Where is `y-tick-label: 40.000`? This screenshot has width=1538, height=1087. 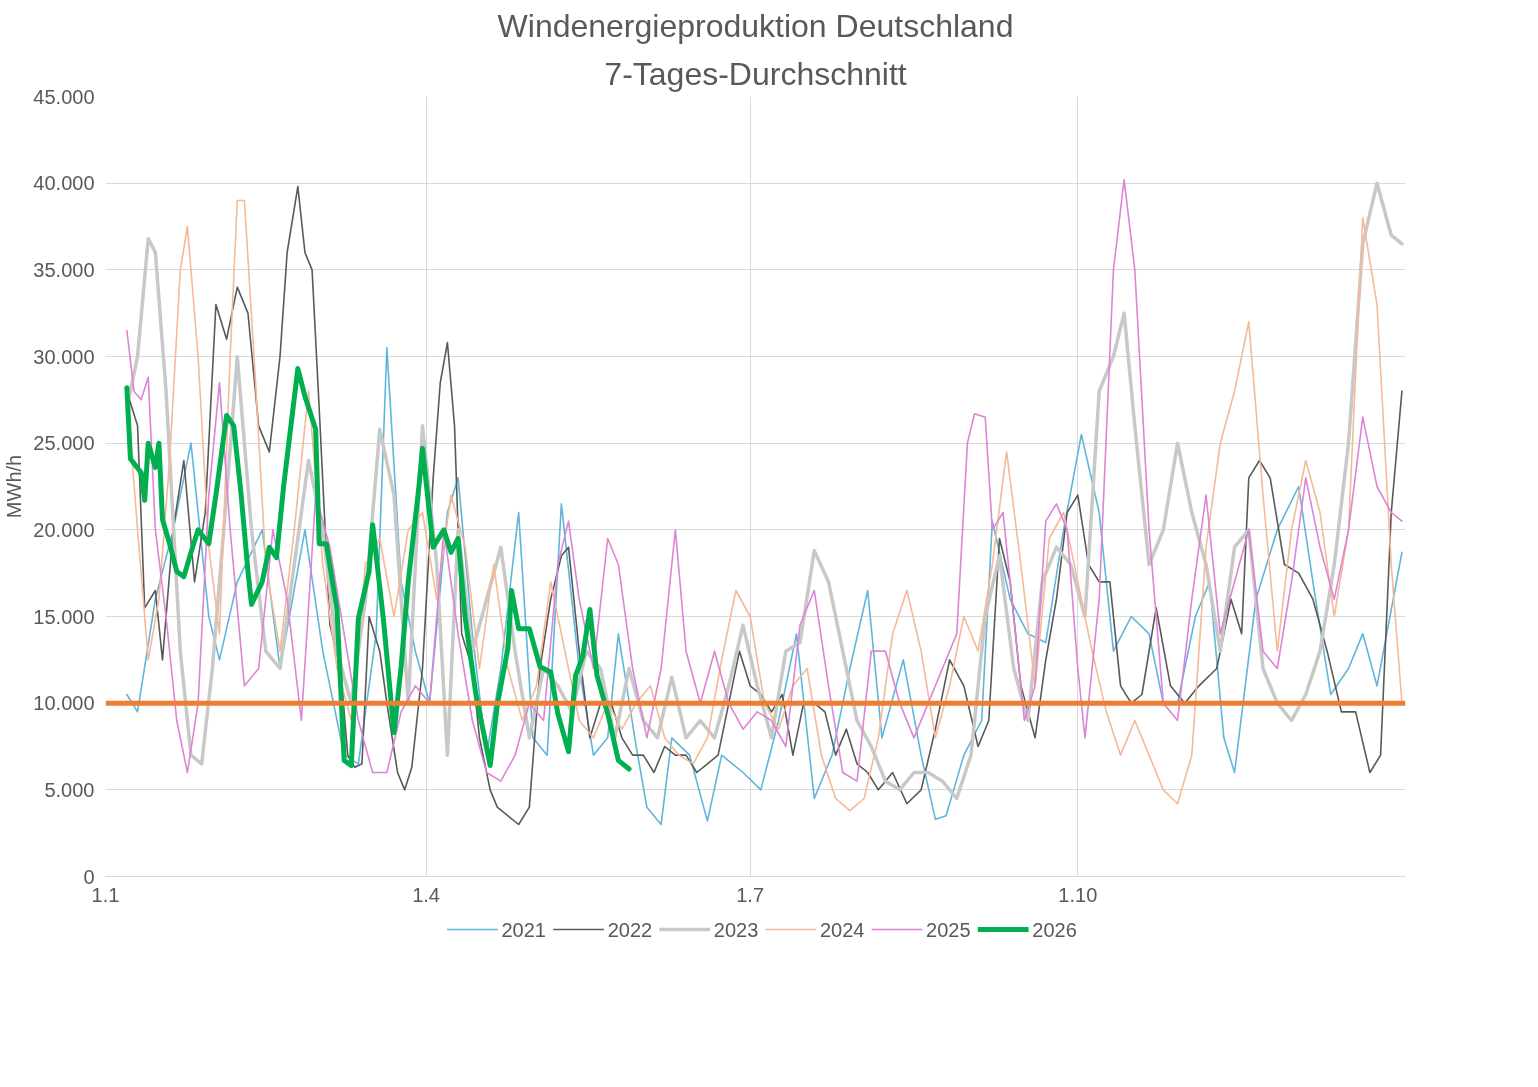 y-tick-label: 40.000 is located at coordinates (64, 183).